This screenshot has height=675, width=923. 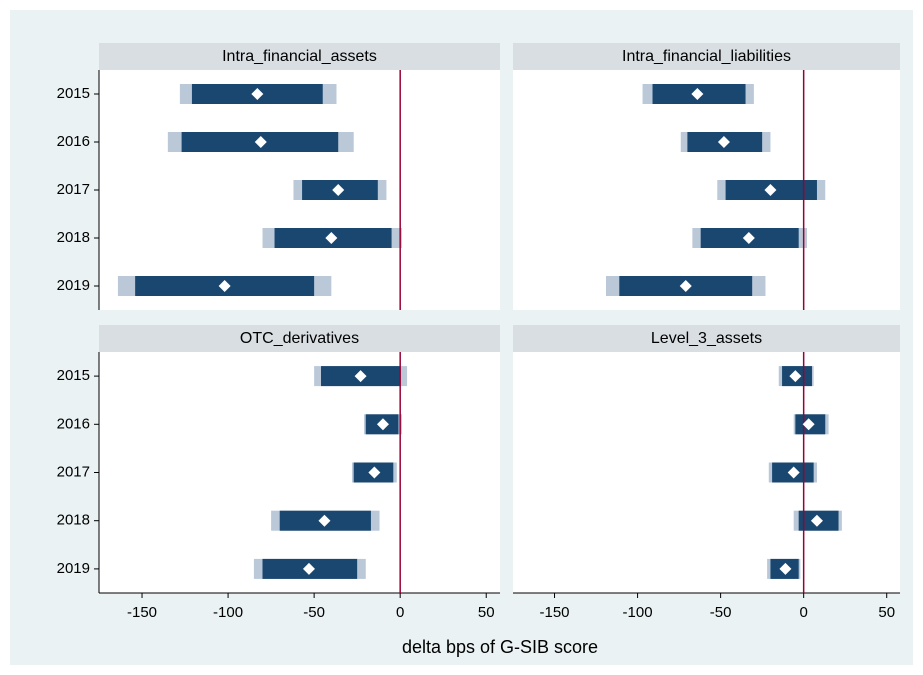 I want to click on panel-title: OTC_derivatives, so click(x=299, y=338).